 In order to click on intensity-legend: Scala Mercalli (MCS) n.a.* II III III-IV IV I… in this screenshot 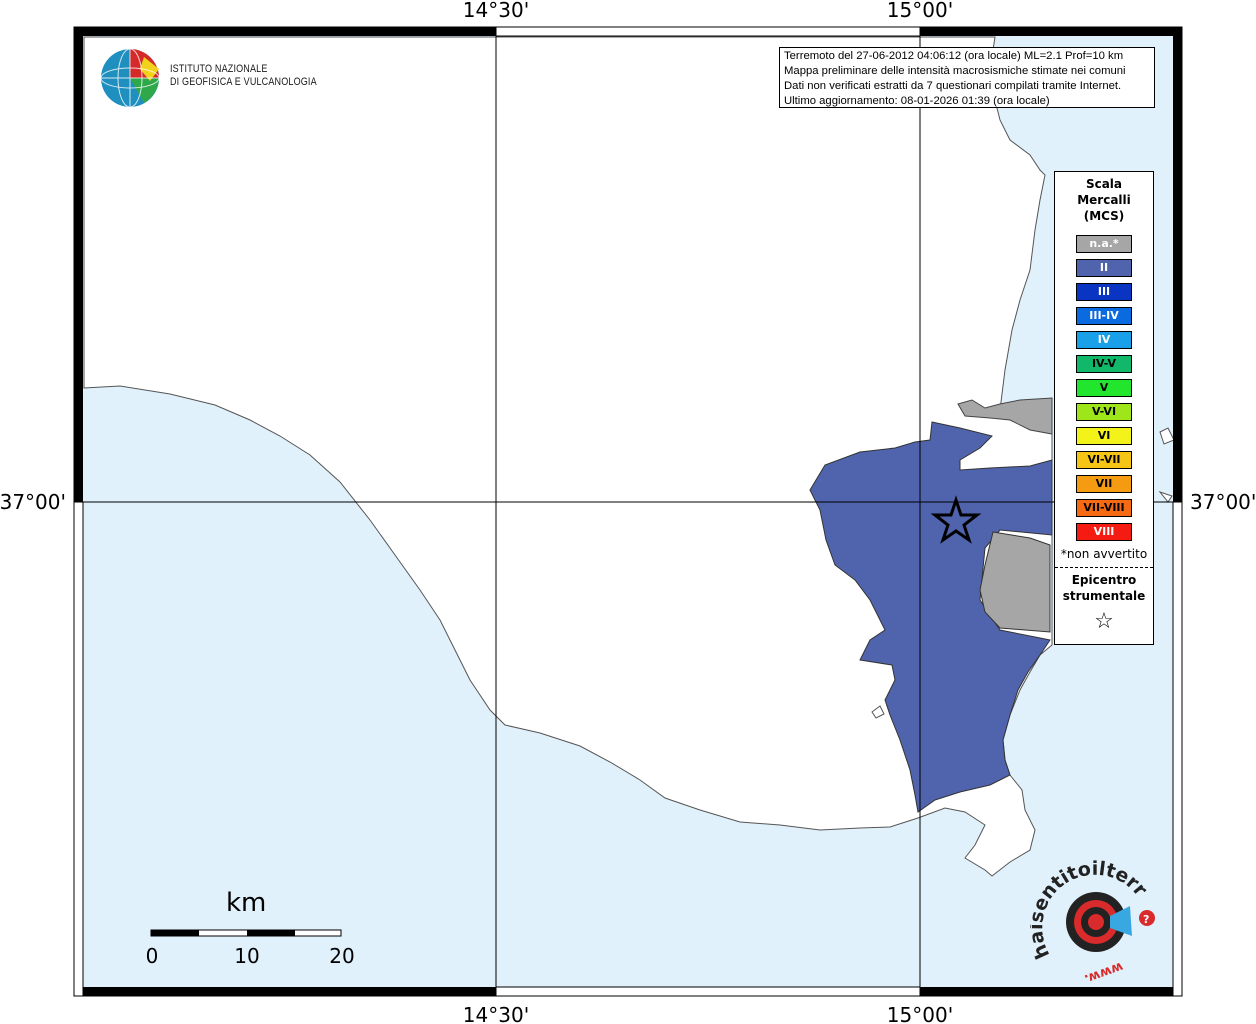, I will do `click(1104, 408)`.